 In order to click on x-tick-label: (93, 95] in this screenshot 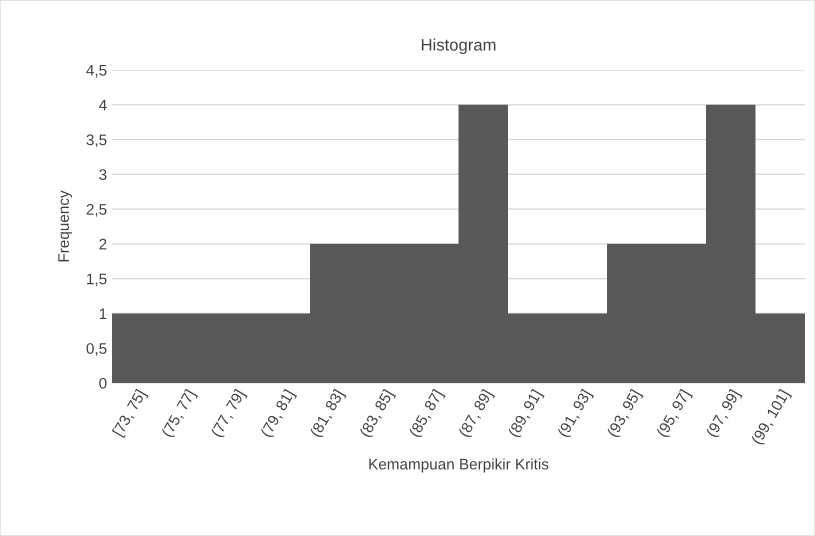, I will do `click(625, 414)`.